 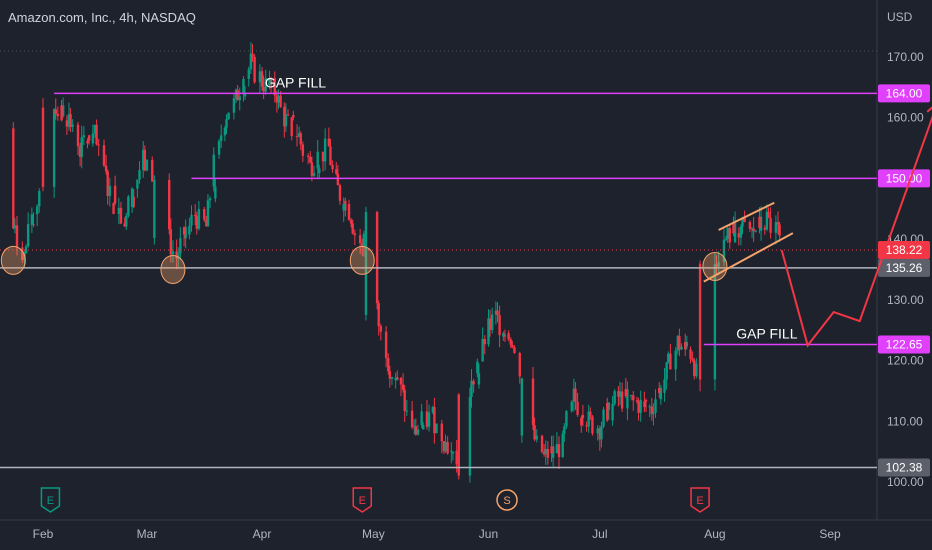 I want to click on y-tick-label: 110.00, so click(x=905, y=421).